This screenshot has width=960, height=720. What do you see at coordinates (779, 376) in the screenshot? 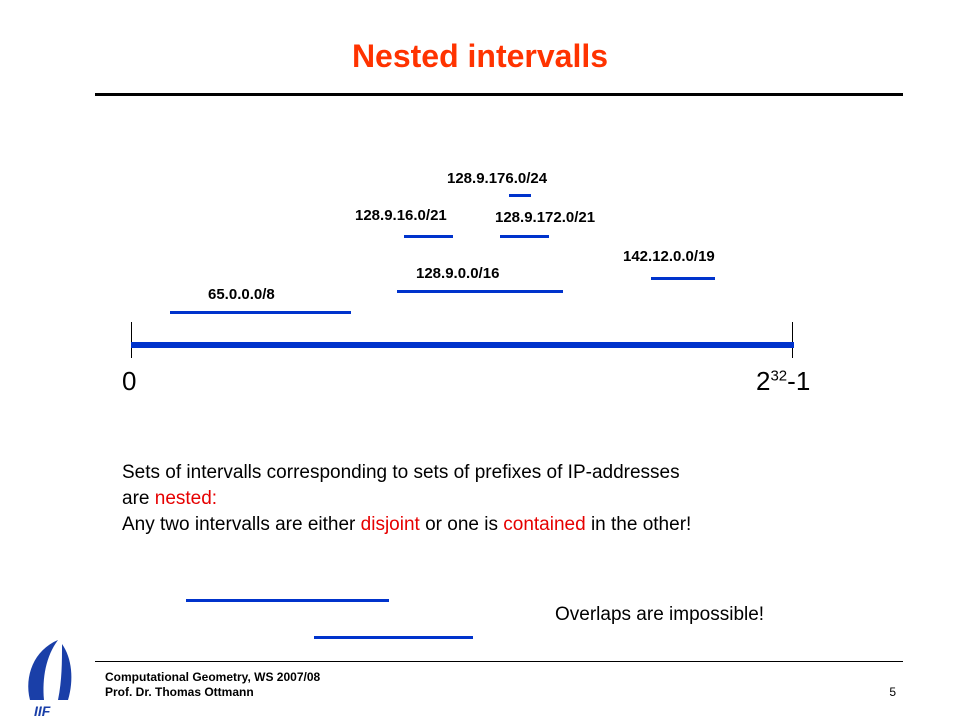
I see `axis-end-exponent: 32` at bounding box center [779, 376].